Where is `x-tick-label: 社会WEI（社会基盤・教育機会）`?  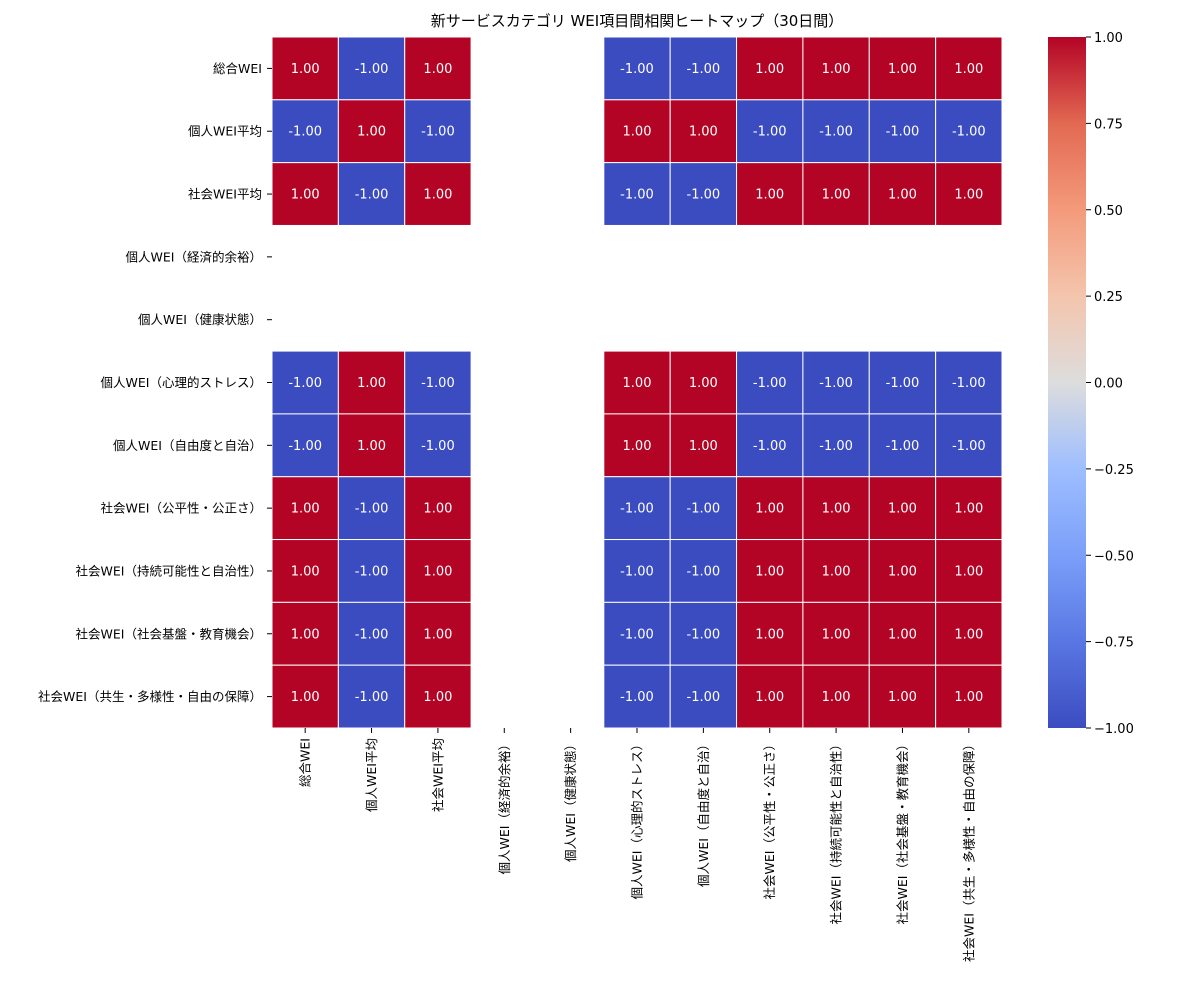
x-tick-label: 社会WEI（社会基盤・教育機会） is located at coordinates (902, 831).